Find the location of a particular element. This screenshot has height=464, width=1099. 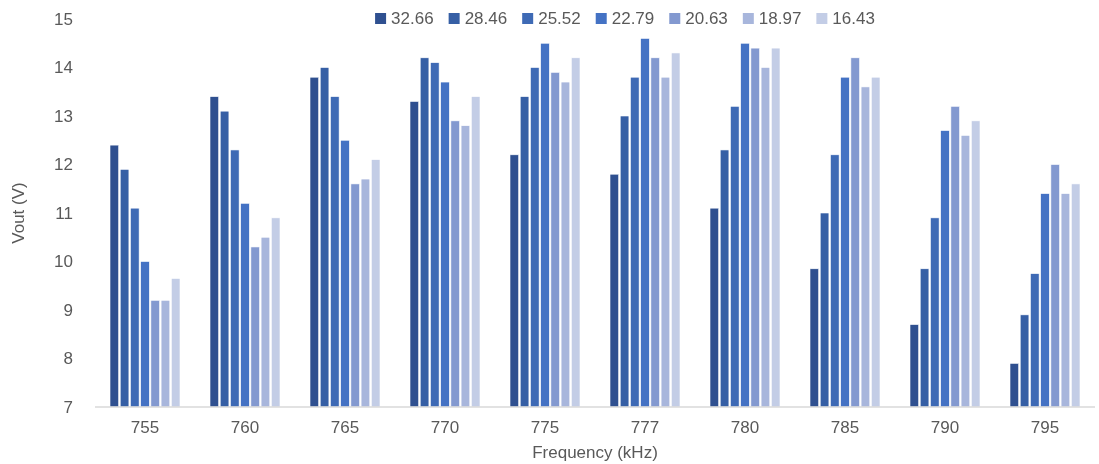

legend-label: 22.79 is located at coordinates (633, 18).